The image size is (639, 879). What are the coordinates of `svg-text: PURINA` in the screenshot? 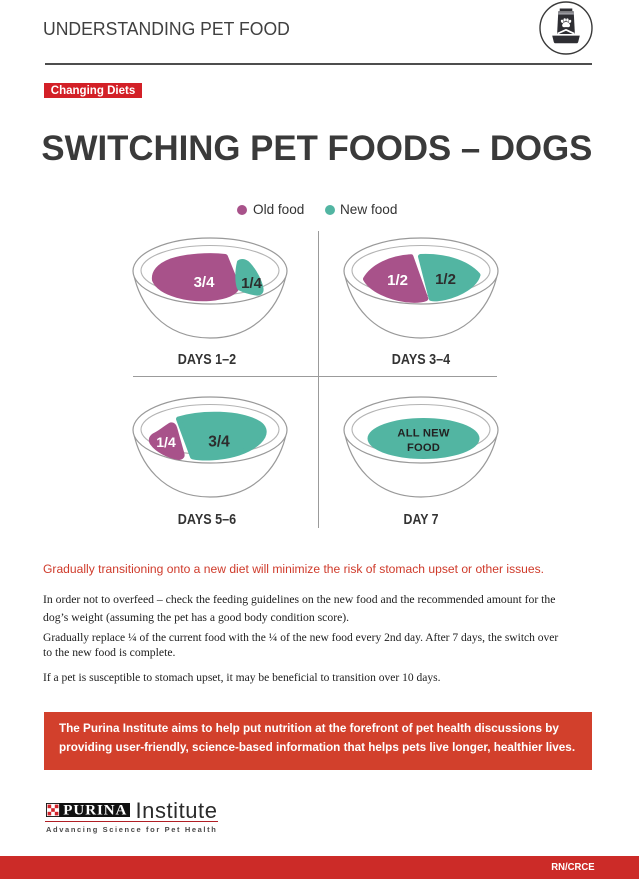 It's located at (95, 810).